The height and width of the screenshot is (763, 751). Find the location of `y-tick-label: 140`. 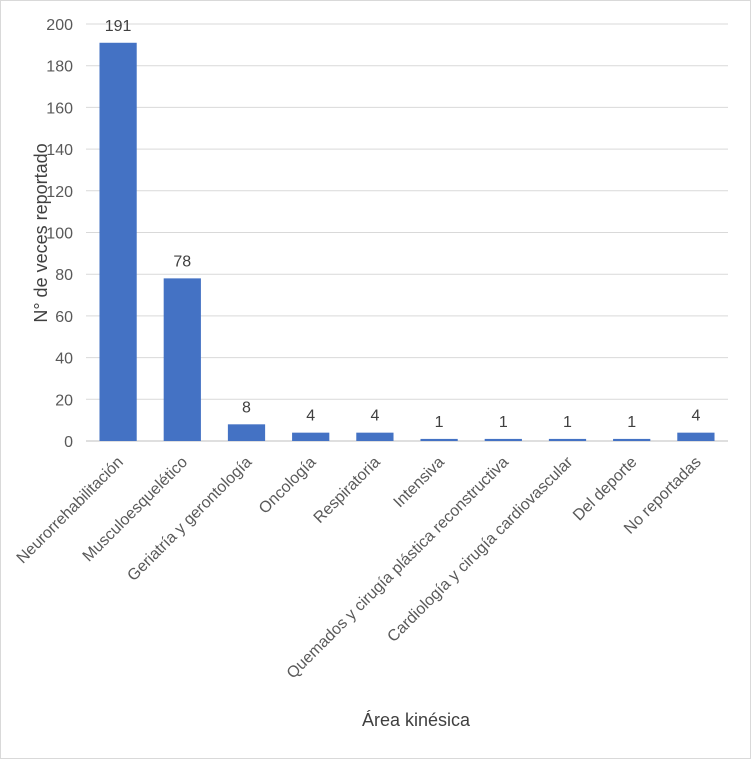

y-tick-label: 140 is located at coordinates (59, 150).